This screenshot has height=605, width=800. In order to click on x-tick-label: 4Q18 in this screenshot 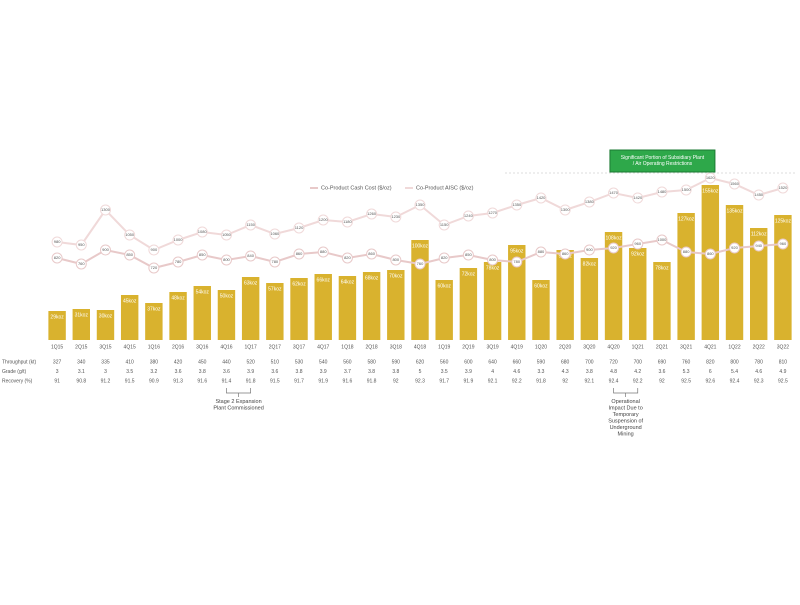, I will do `click(420, 347)`.